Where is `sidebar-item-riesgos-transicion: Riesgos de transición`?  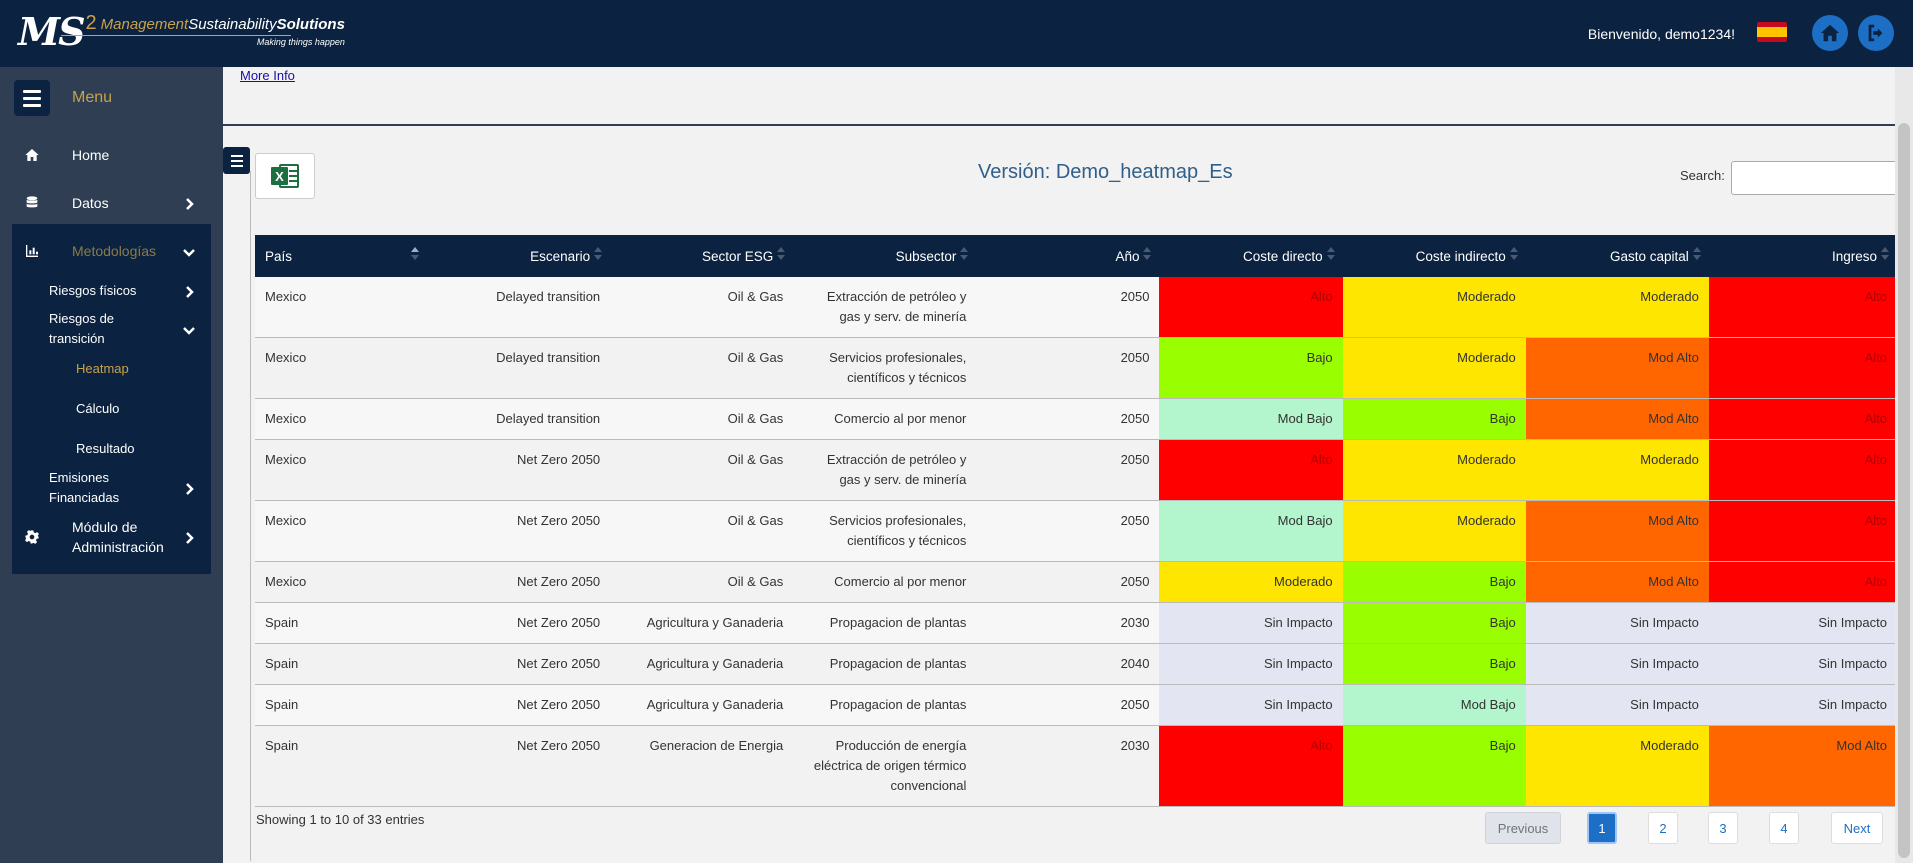
sidebar-item-riesgos-transicion: Riesgos de transición is located at coordinates (111, 329).